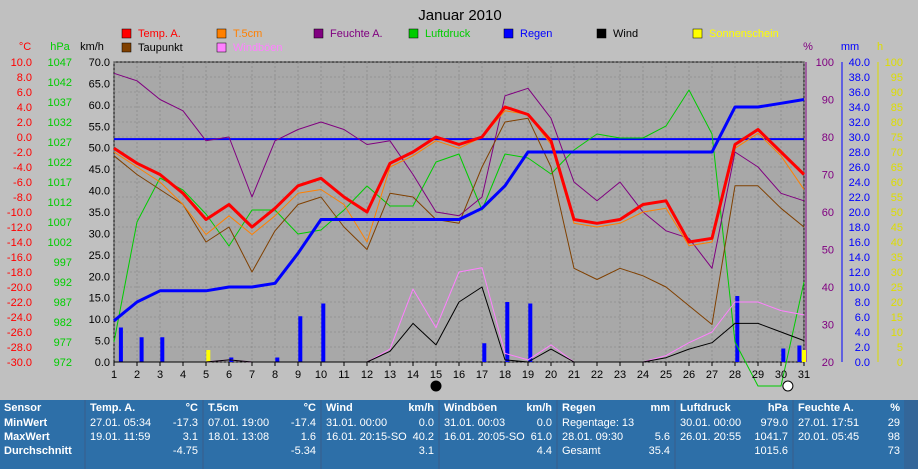  What do you see at coordinates (60, 47) in the screenshot?
I see `axis-label-hpa: hPa` at bounding box center [60, 47].